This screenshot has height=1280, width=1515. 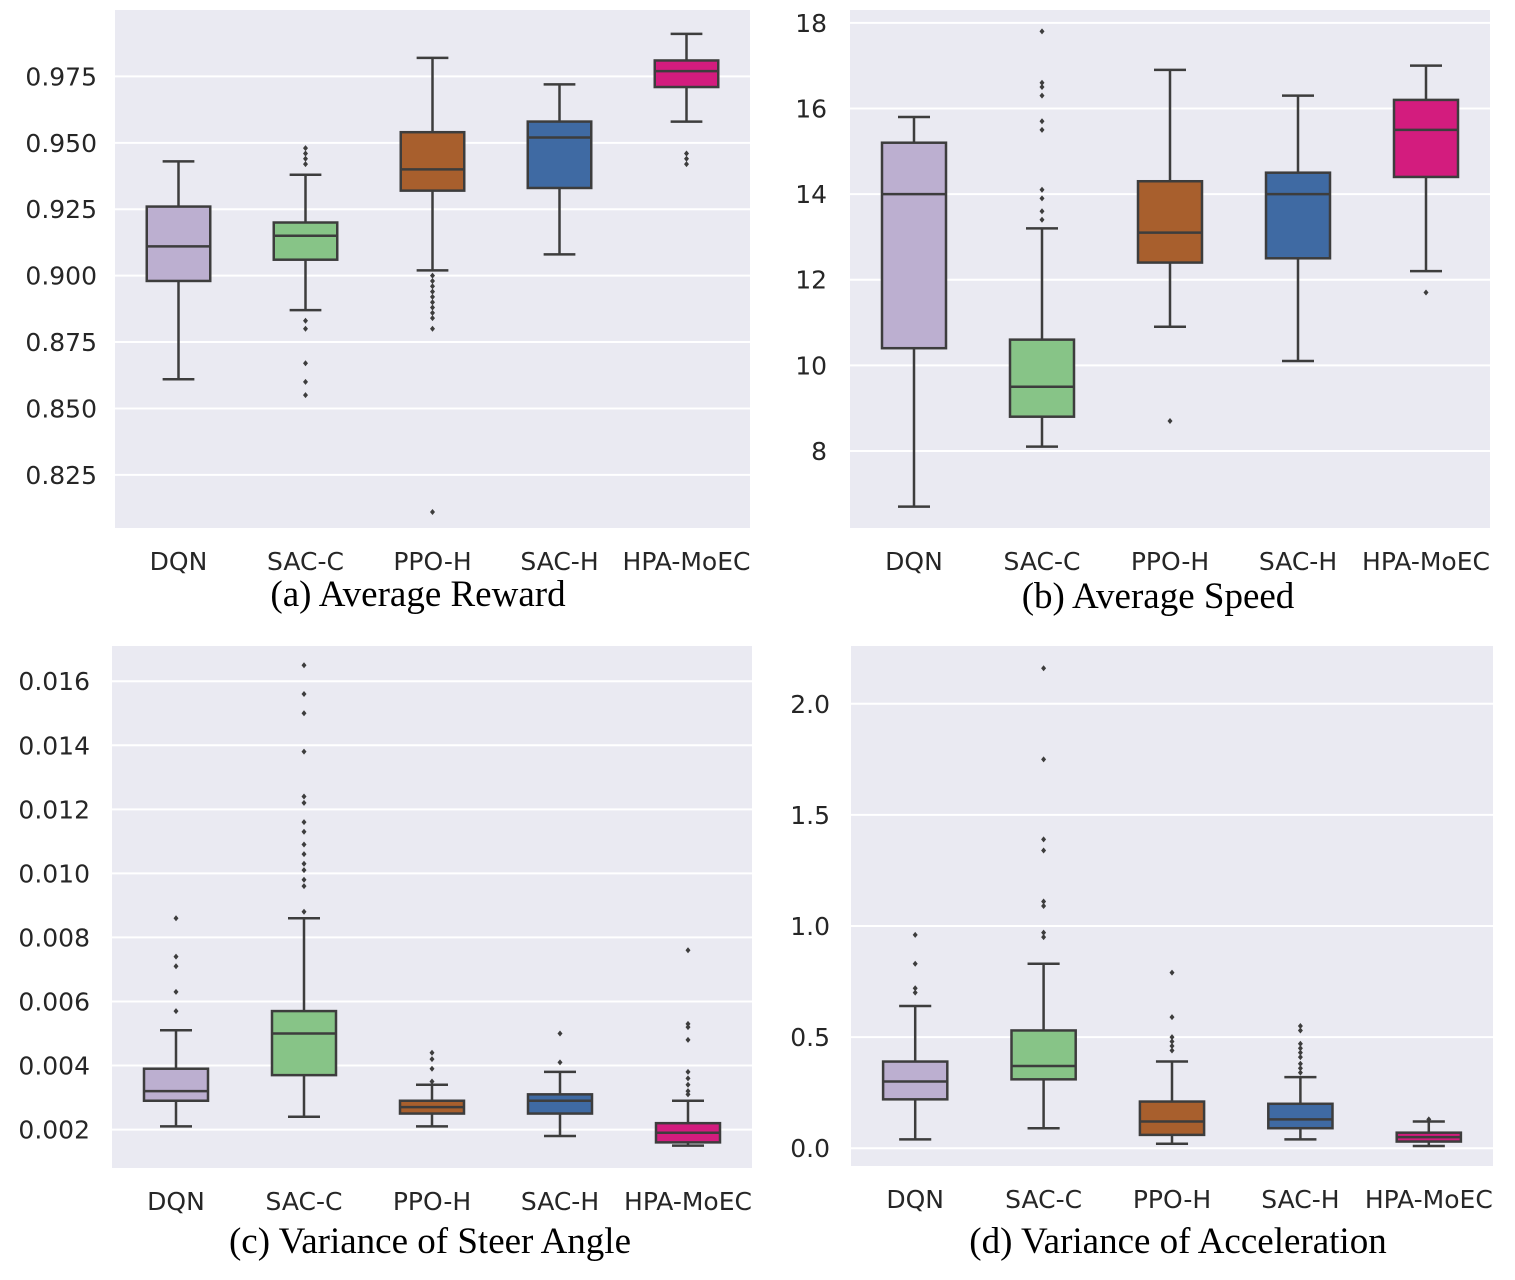 What do you see at coordinates (430, 1241) in the screenshot?
I see `chart-caption: (c) Variance of Steer Angle` at bounding box center [430, 1241].